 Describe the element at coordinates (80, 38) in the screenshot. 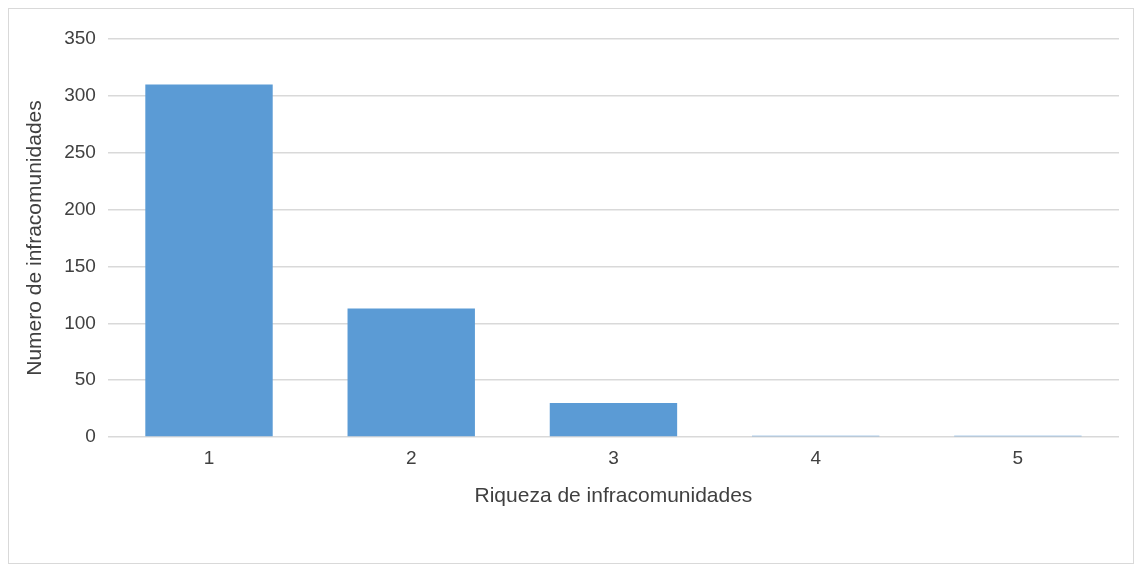

I see `y-tick-label: 350` at that location.